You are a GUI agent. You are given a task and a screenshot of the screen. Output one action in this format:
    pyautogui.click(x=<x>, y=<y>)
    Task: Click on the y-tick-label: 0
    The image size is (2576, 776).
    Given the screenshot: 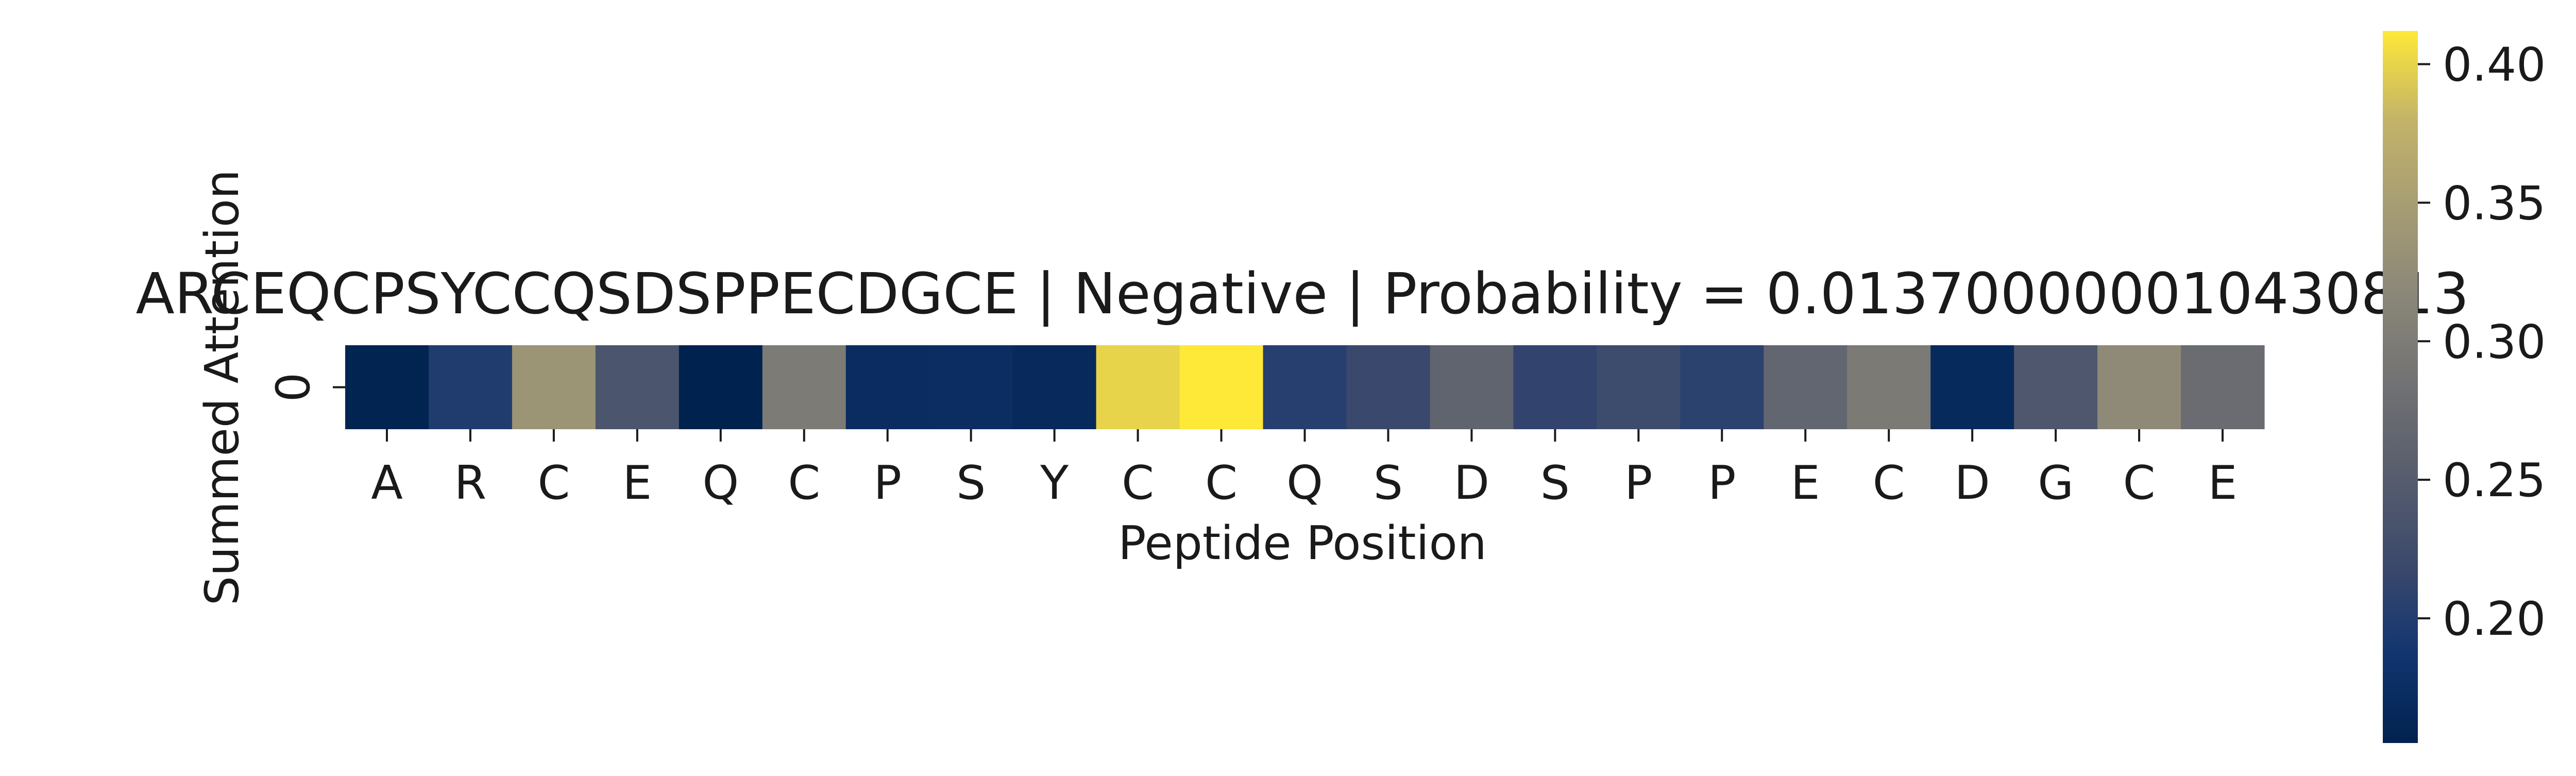 What is the action you would take?
    pyautogui.click(x=293, y=387)
    